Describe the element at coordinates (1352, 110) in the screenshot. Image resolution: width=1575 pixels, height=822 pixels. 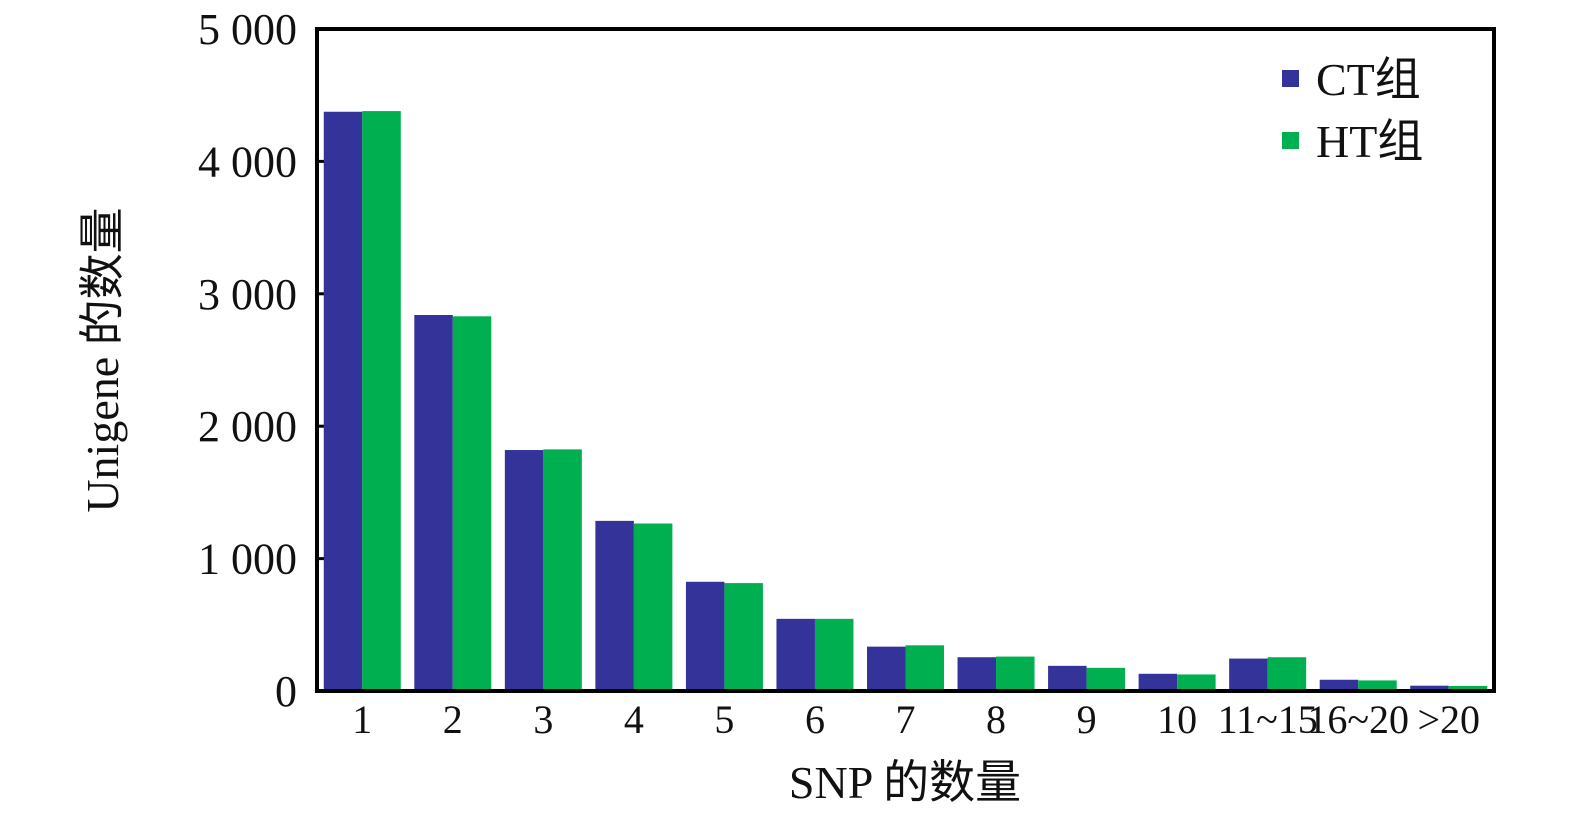
I see `chart-legend: CT组 HT组` at that location.